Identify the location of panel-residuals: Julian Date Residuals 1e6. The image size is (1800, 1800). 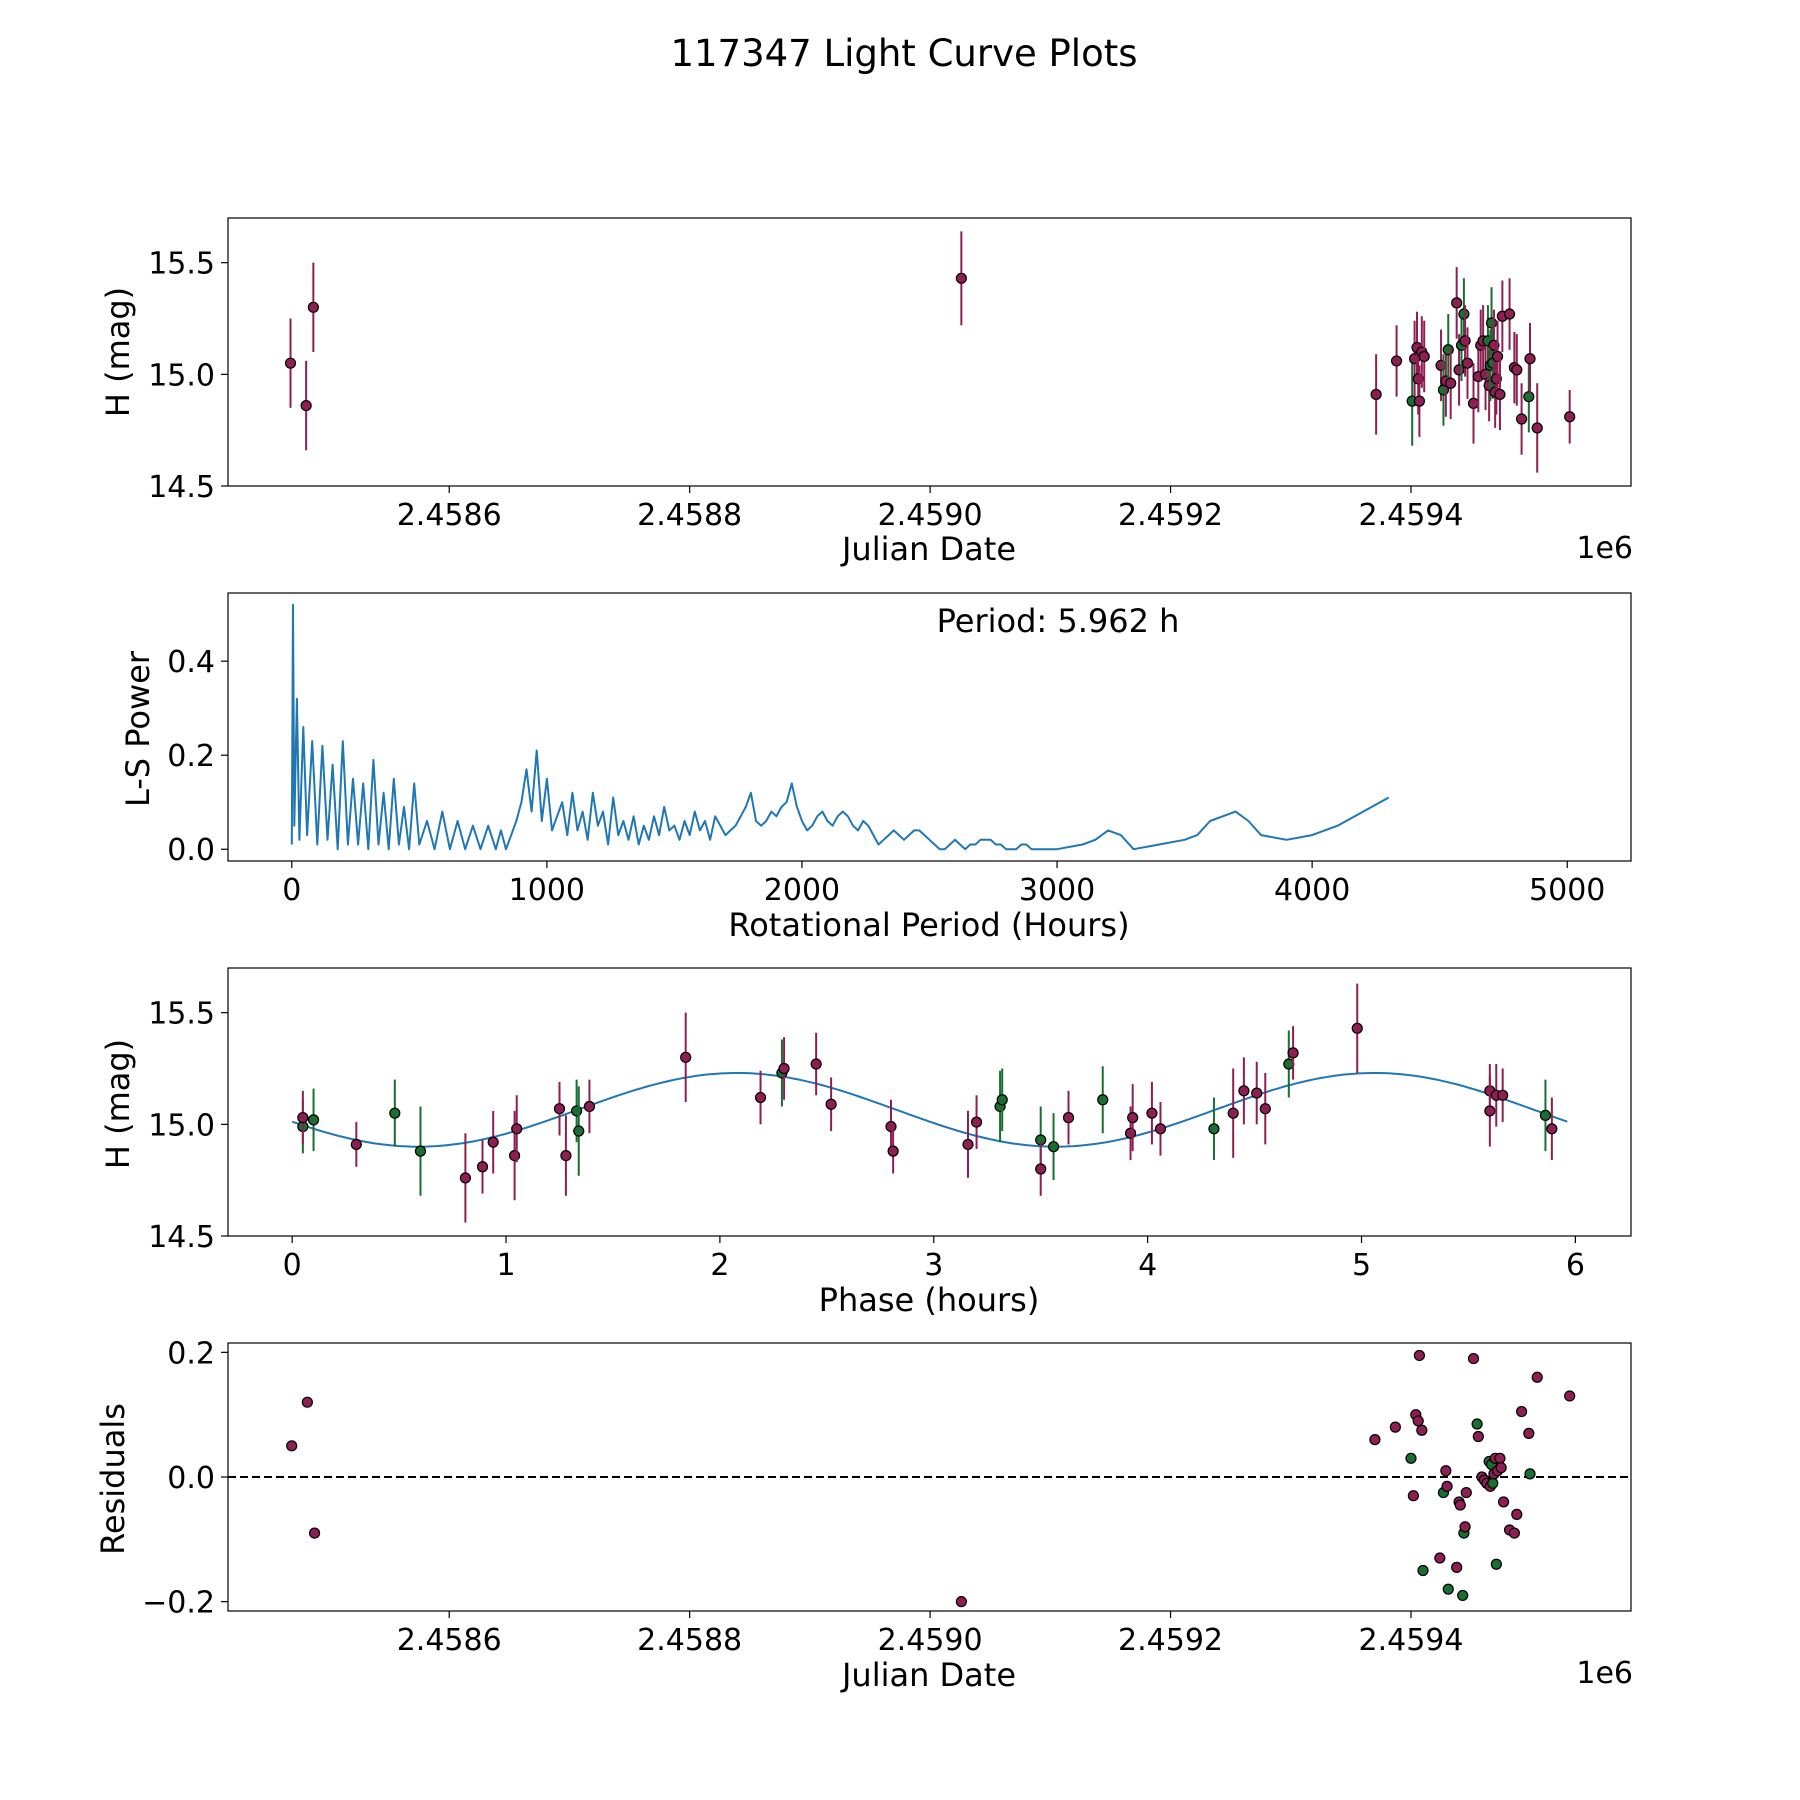
(863, 1548).